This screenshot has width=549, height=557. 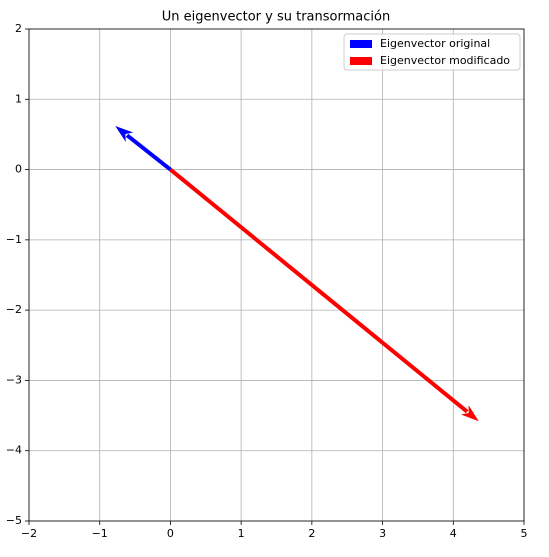 What do you see at coordinates (382, 533) in the screenshot?
I see `x-tick-label: 3` at bounding box center [382, 533].